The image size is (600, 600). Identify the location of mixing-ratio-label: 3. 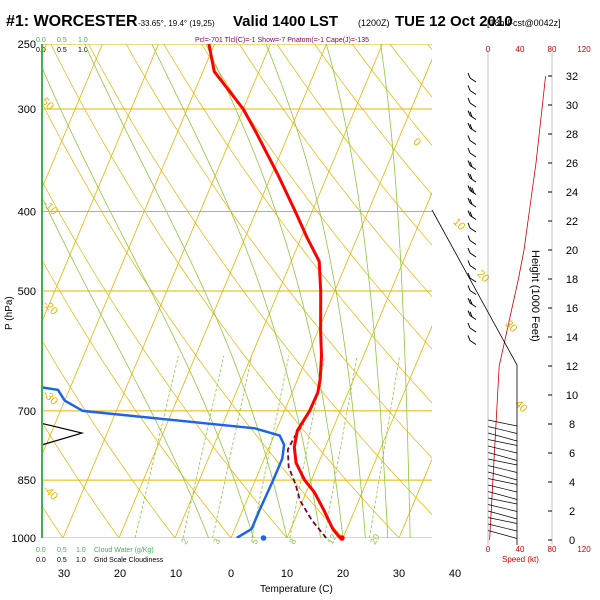
(216, 541).